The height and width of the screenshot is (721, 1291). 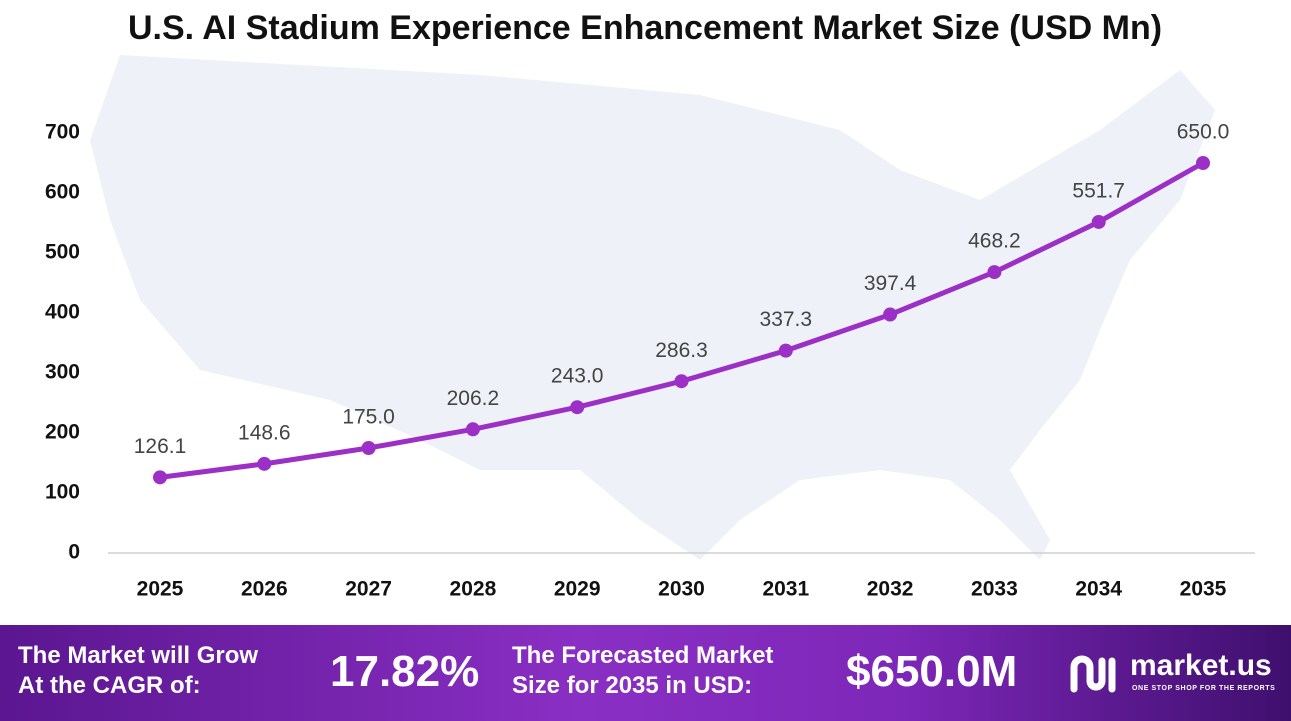 What do you see at coordinates (994, 241) in the screenshot?
I see `data-label: 468.2` at bounding box center [994, 241].